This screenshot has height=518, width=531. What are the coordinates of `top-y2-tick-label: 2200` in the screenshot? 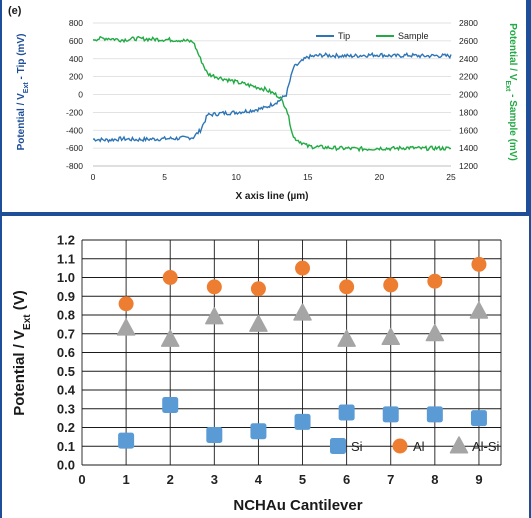 It's located at (468, 77).